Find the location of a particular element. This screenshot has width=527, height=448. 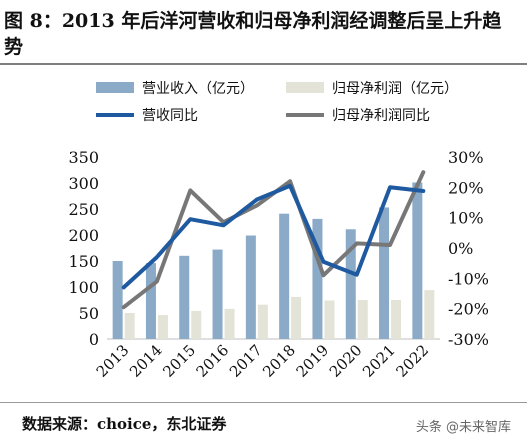

y-left-tick-label: 150 is located at coordinates (83, 261).